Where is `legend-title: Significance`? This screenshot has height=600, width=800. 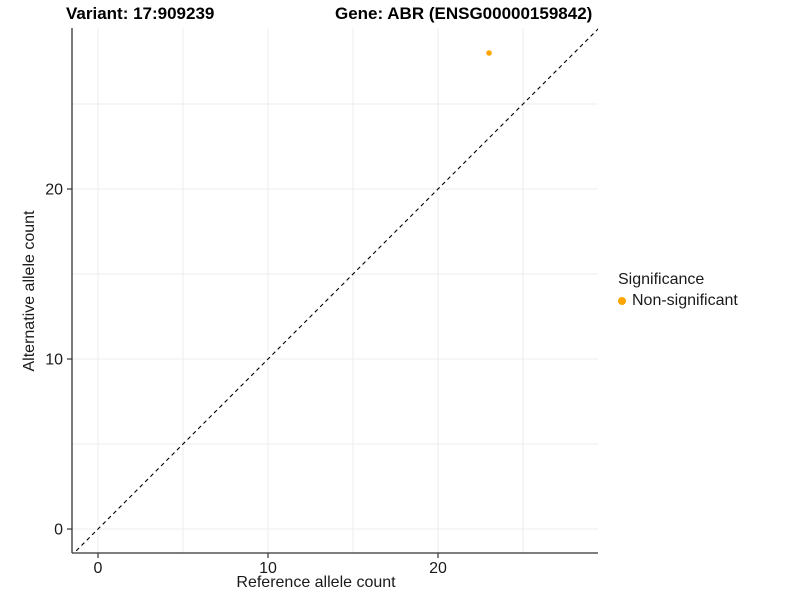 legend-title: Significance is located at coordinates (661, 279).